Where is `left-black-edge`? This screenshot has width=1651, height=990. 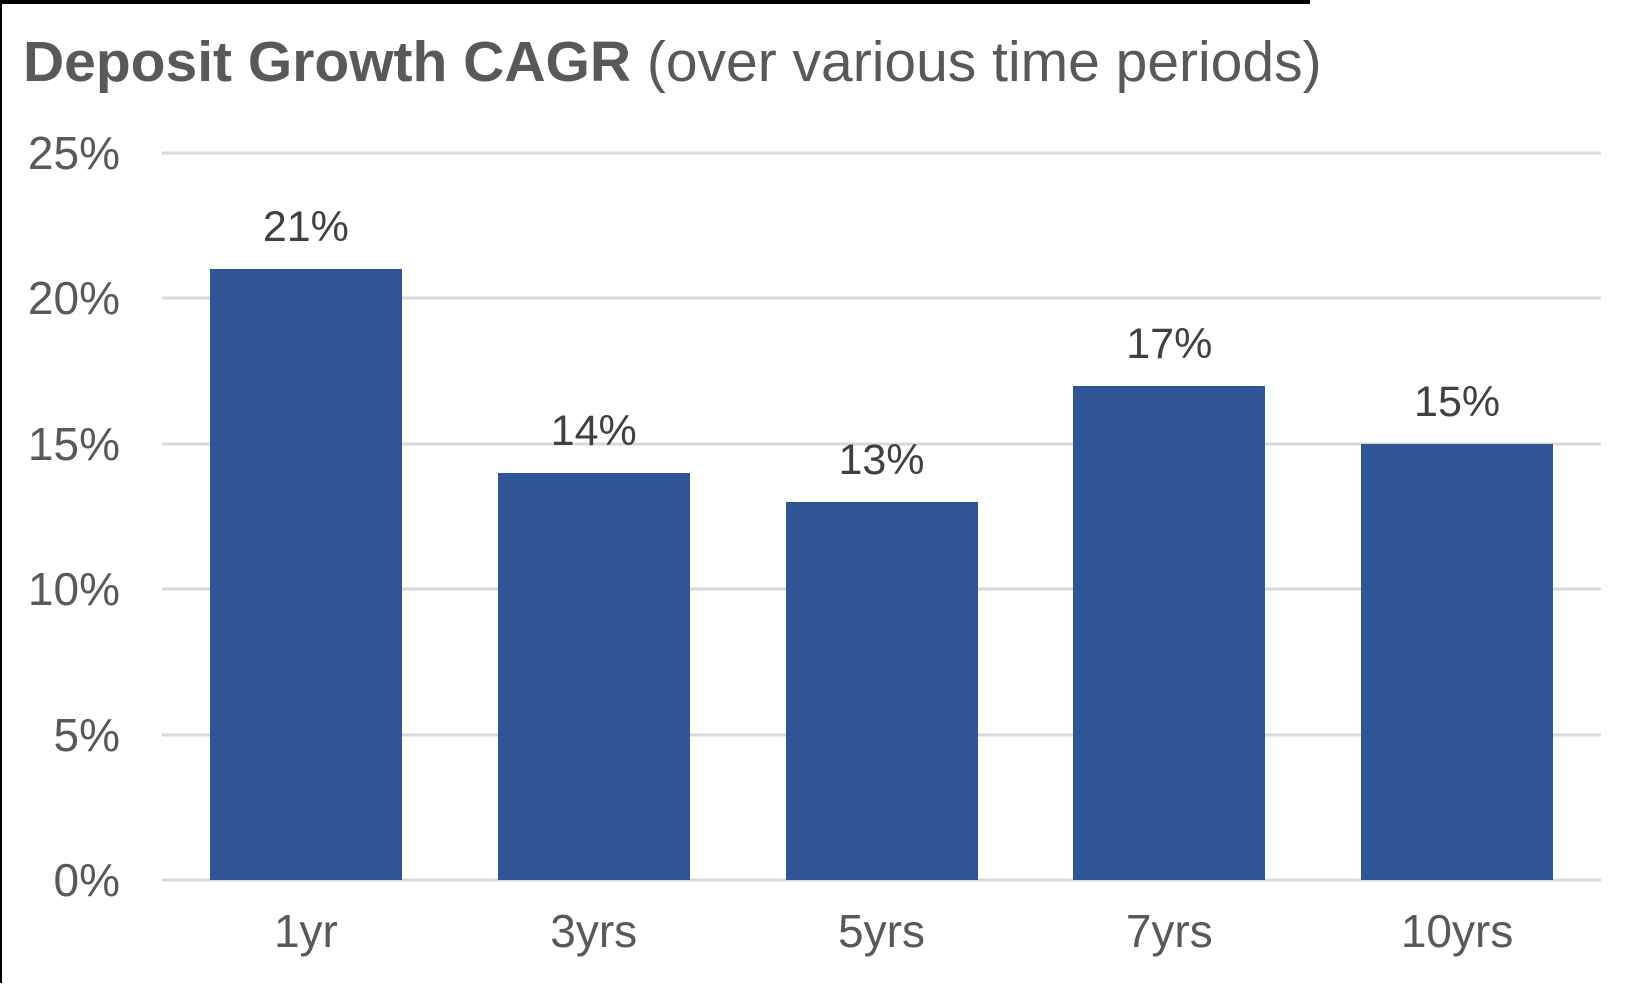 left-black-edge is located at coordinates (1, 491).